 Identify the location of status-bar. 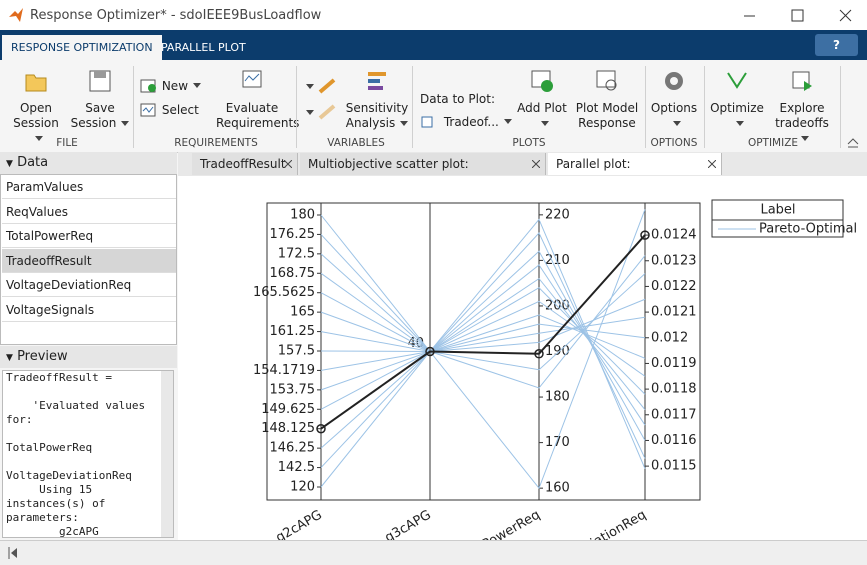
(433, 552).